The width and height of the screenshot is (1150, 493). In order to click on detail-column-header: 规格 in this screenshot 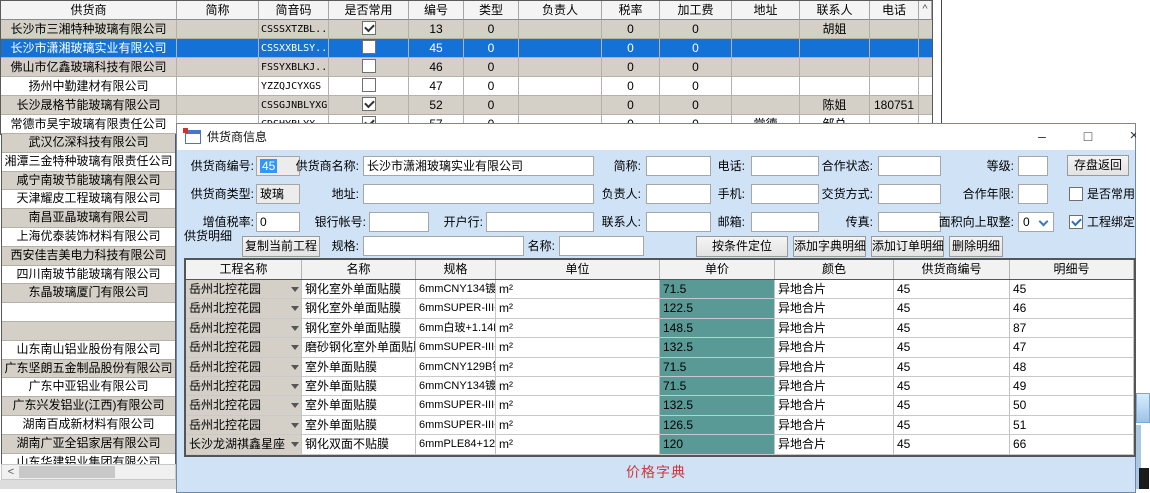, I will do `click(456, 269)`.